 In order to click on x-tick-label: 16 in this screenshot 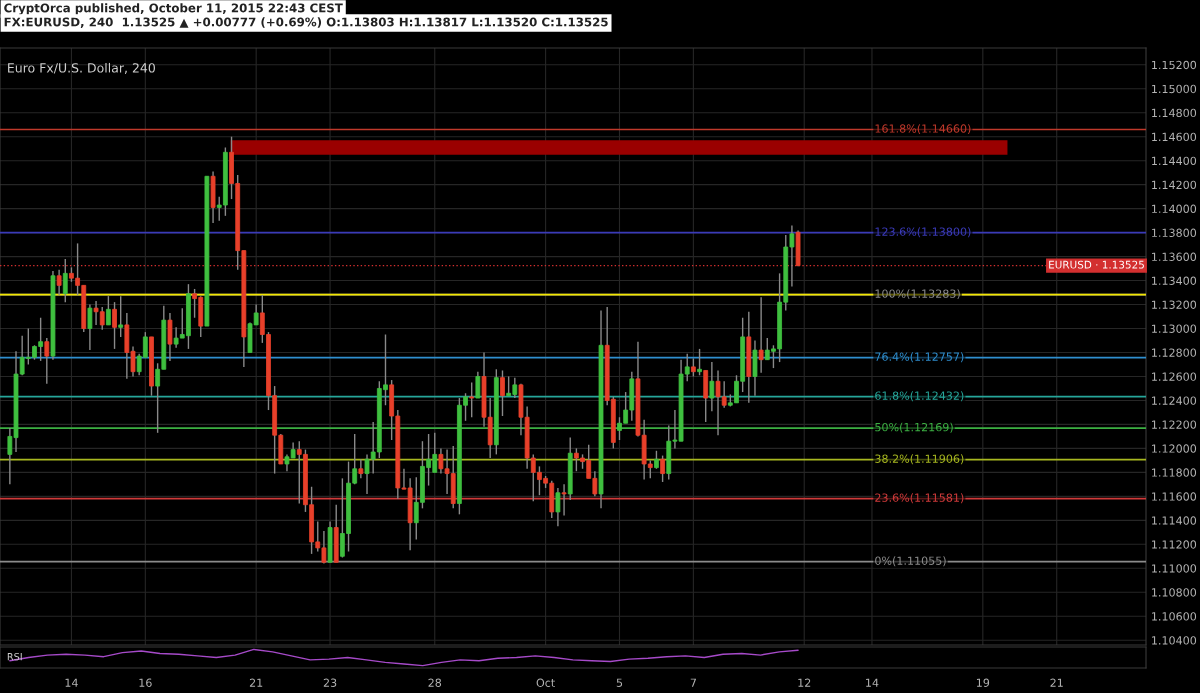, I will do `click(145, 682)`.